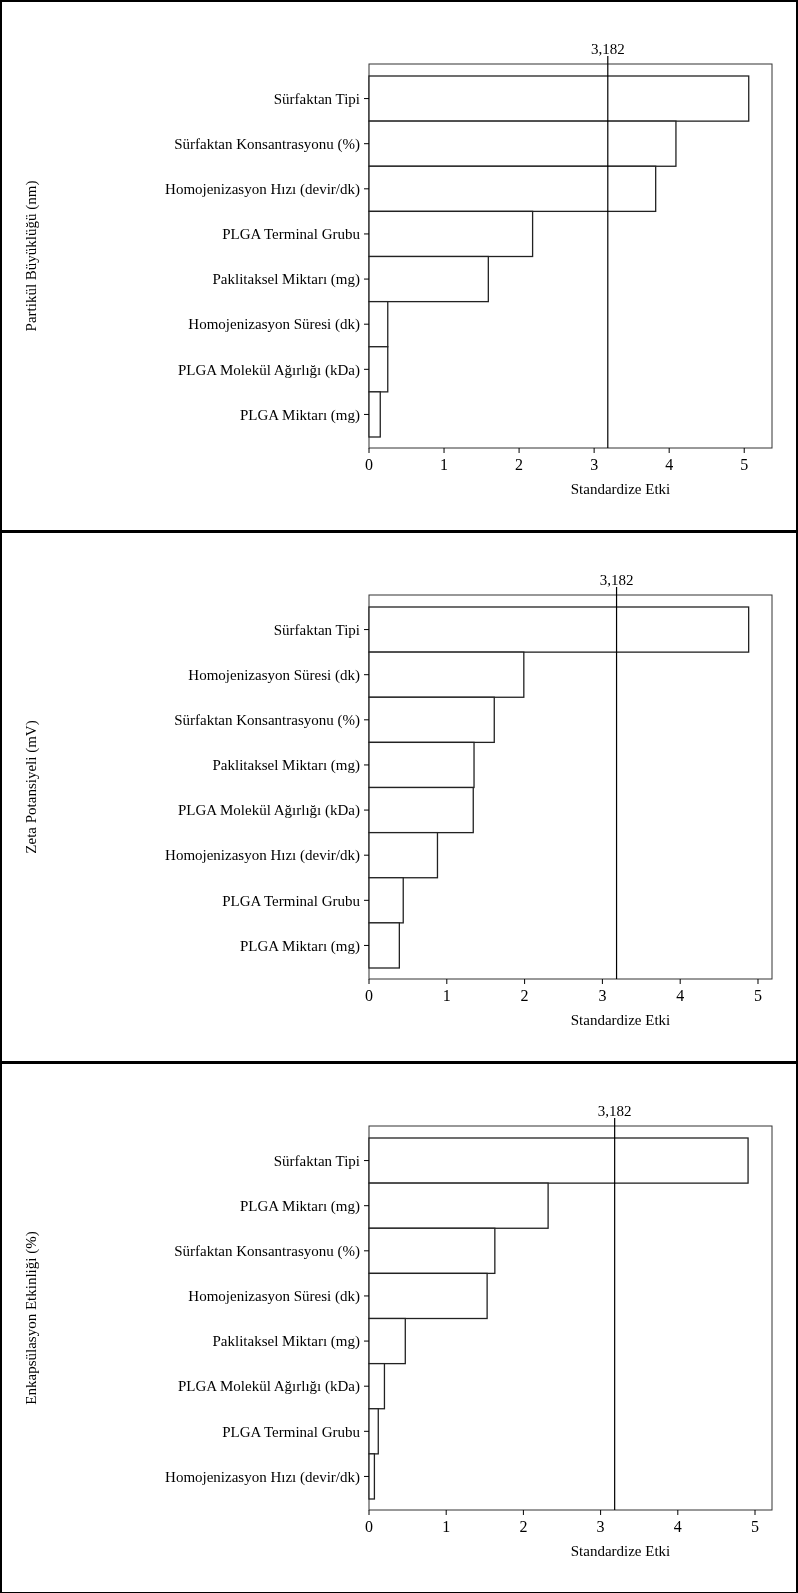 Image resolution: width=798 pixels, height=1593 pixels. Describe the element at coordinates (31, 1318) in the screenshot. I see `y-axis-title: Enkapsülasyon Etkinliği (%)` at that location.